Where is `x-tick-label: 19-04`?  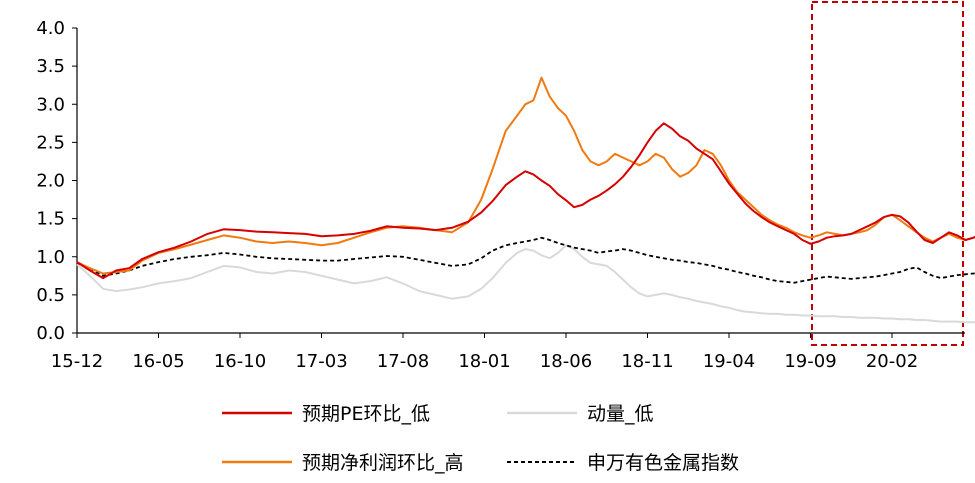
x-tick-label: 19-04 is located at coordinates (729, 361).